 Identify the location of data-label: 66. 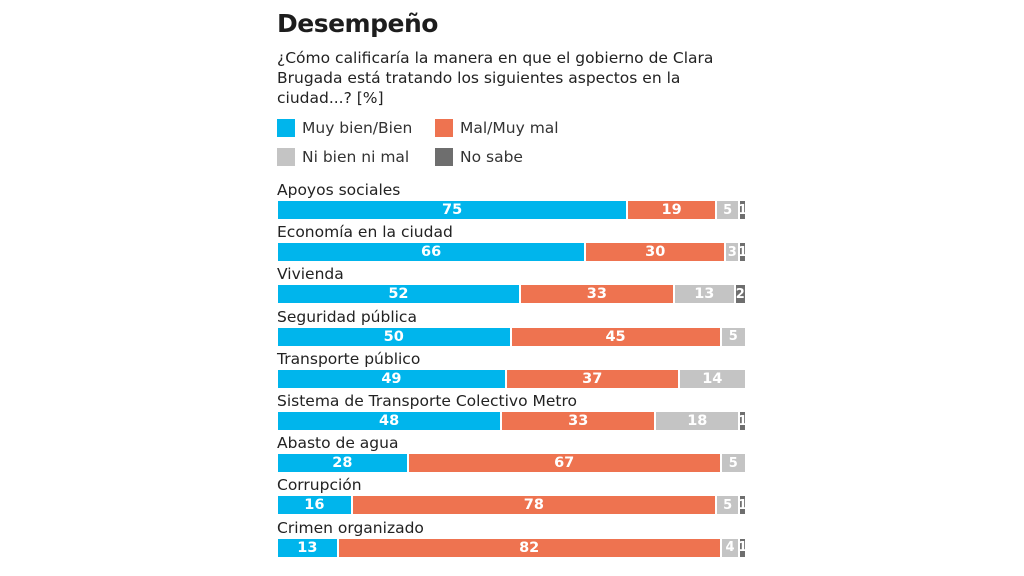
(431, 252).